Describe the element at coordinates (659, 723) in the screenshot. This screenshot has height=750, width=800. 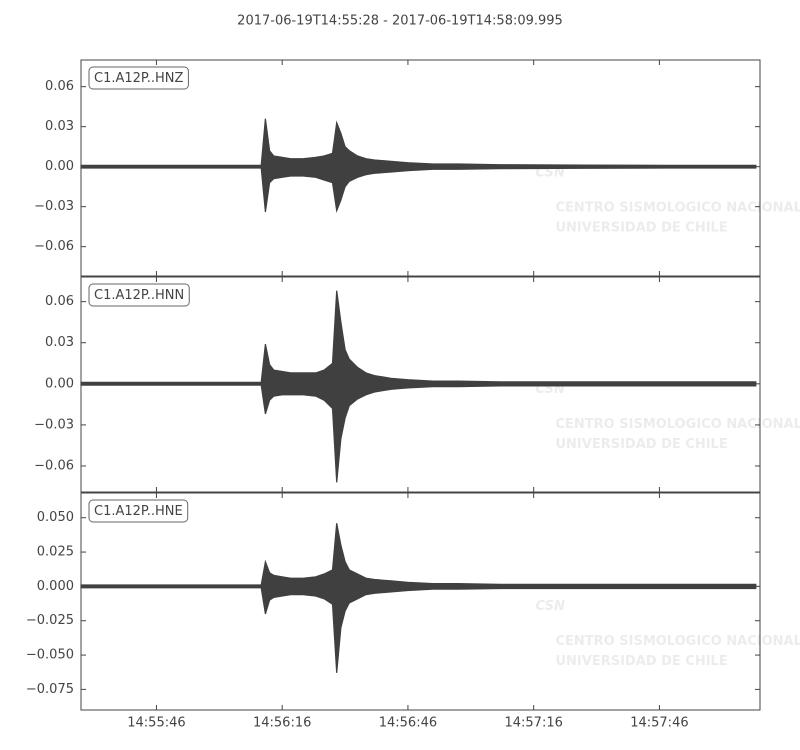
I see `x-tick-label: 14:57:46` at that location.